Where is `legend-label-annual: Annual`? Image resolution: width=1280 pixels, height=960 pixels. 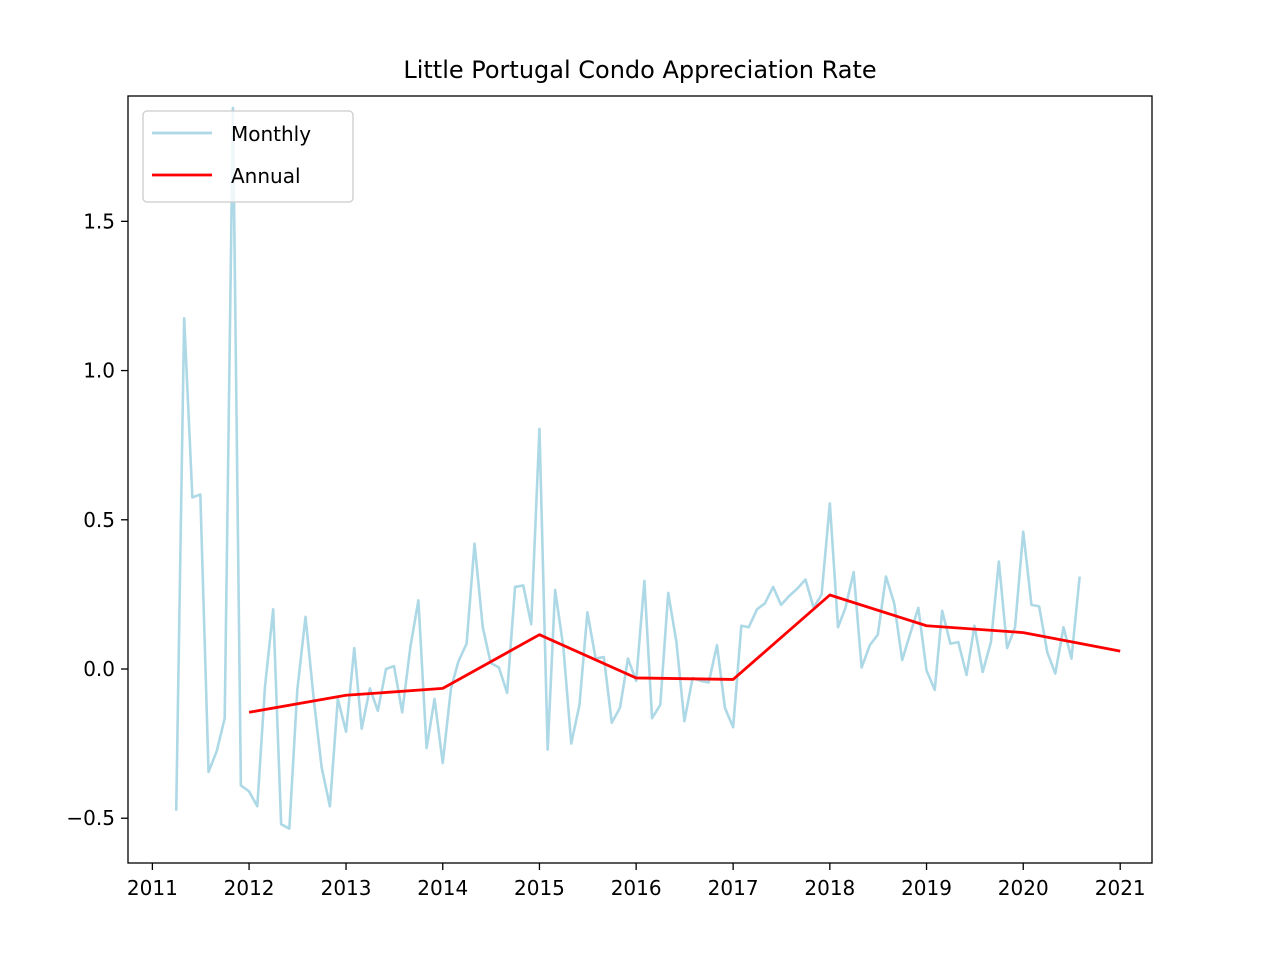
legend-label-annual: Annual is located at coordinates (266, 176).